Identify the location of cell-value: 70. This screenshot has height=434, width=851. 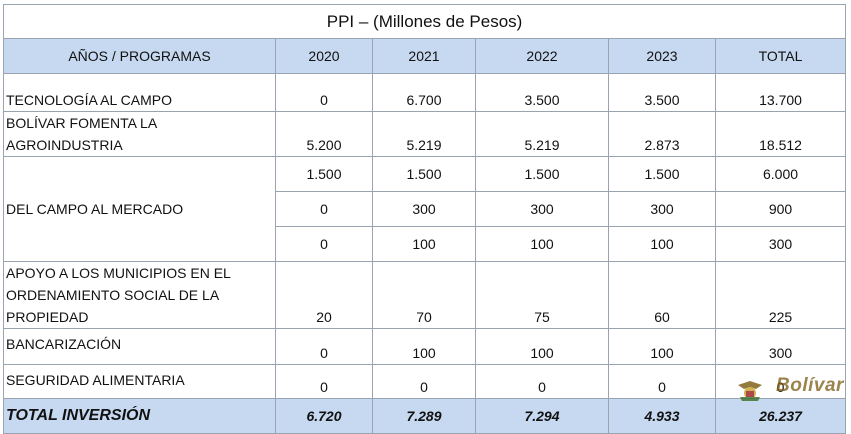
(424, 295).